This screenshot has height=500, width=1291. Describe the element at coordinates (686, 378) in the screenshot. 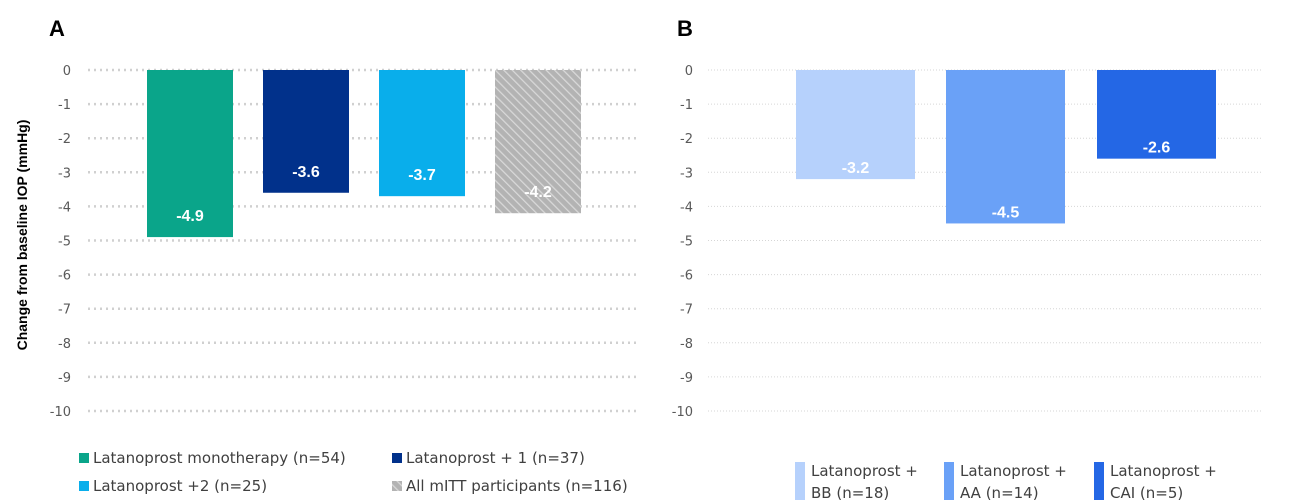

I see `panel-b-y-tick-label: -9` at that location.